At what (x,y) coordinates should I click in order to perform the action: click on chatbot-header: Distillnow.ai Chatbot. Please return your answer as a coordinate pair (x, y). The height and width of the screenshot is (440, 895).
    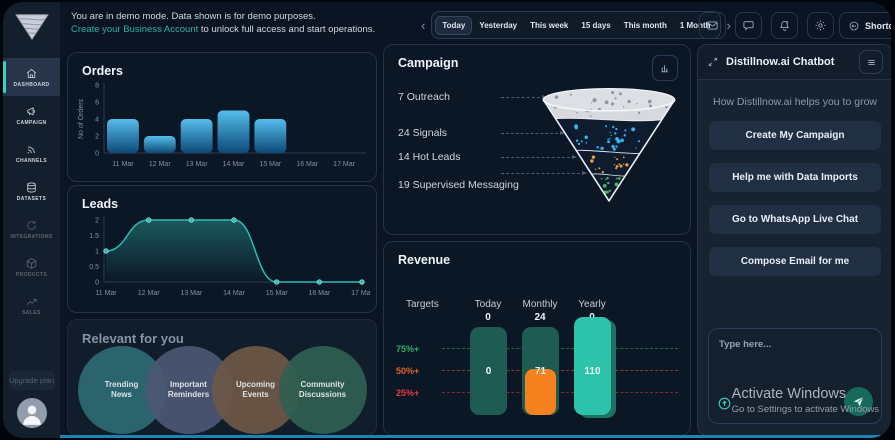
    Looking at the image, I should click on (794, 62).